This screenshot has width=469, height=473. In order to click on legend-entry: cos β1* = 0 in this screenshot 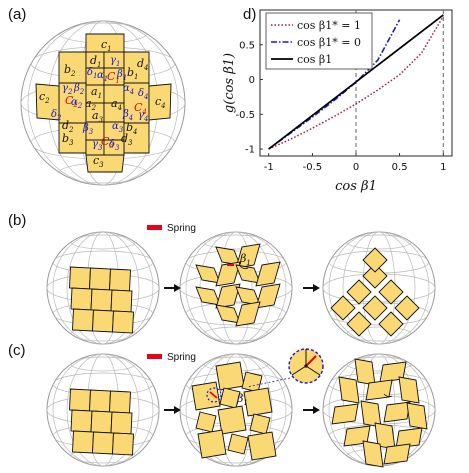, I will do `click(329, 42)`.